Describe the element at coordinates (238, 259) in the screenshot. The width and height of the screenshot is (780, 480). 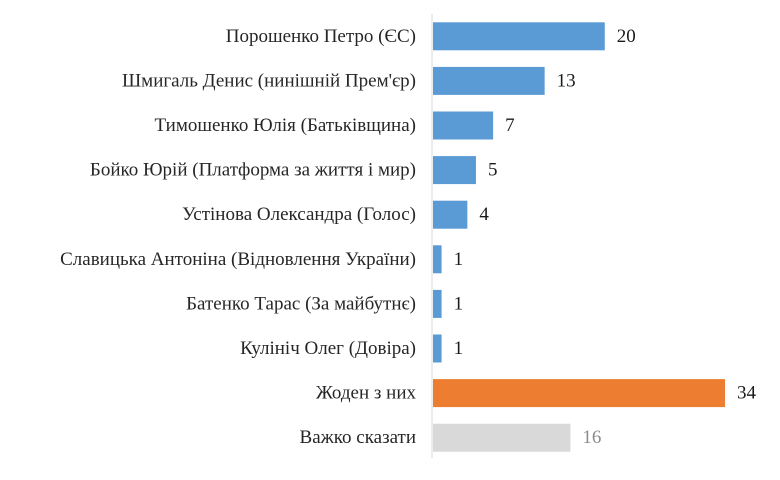
I see `category-label: Славицька Антоніна (Відновлення України)` at that location.